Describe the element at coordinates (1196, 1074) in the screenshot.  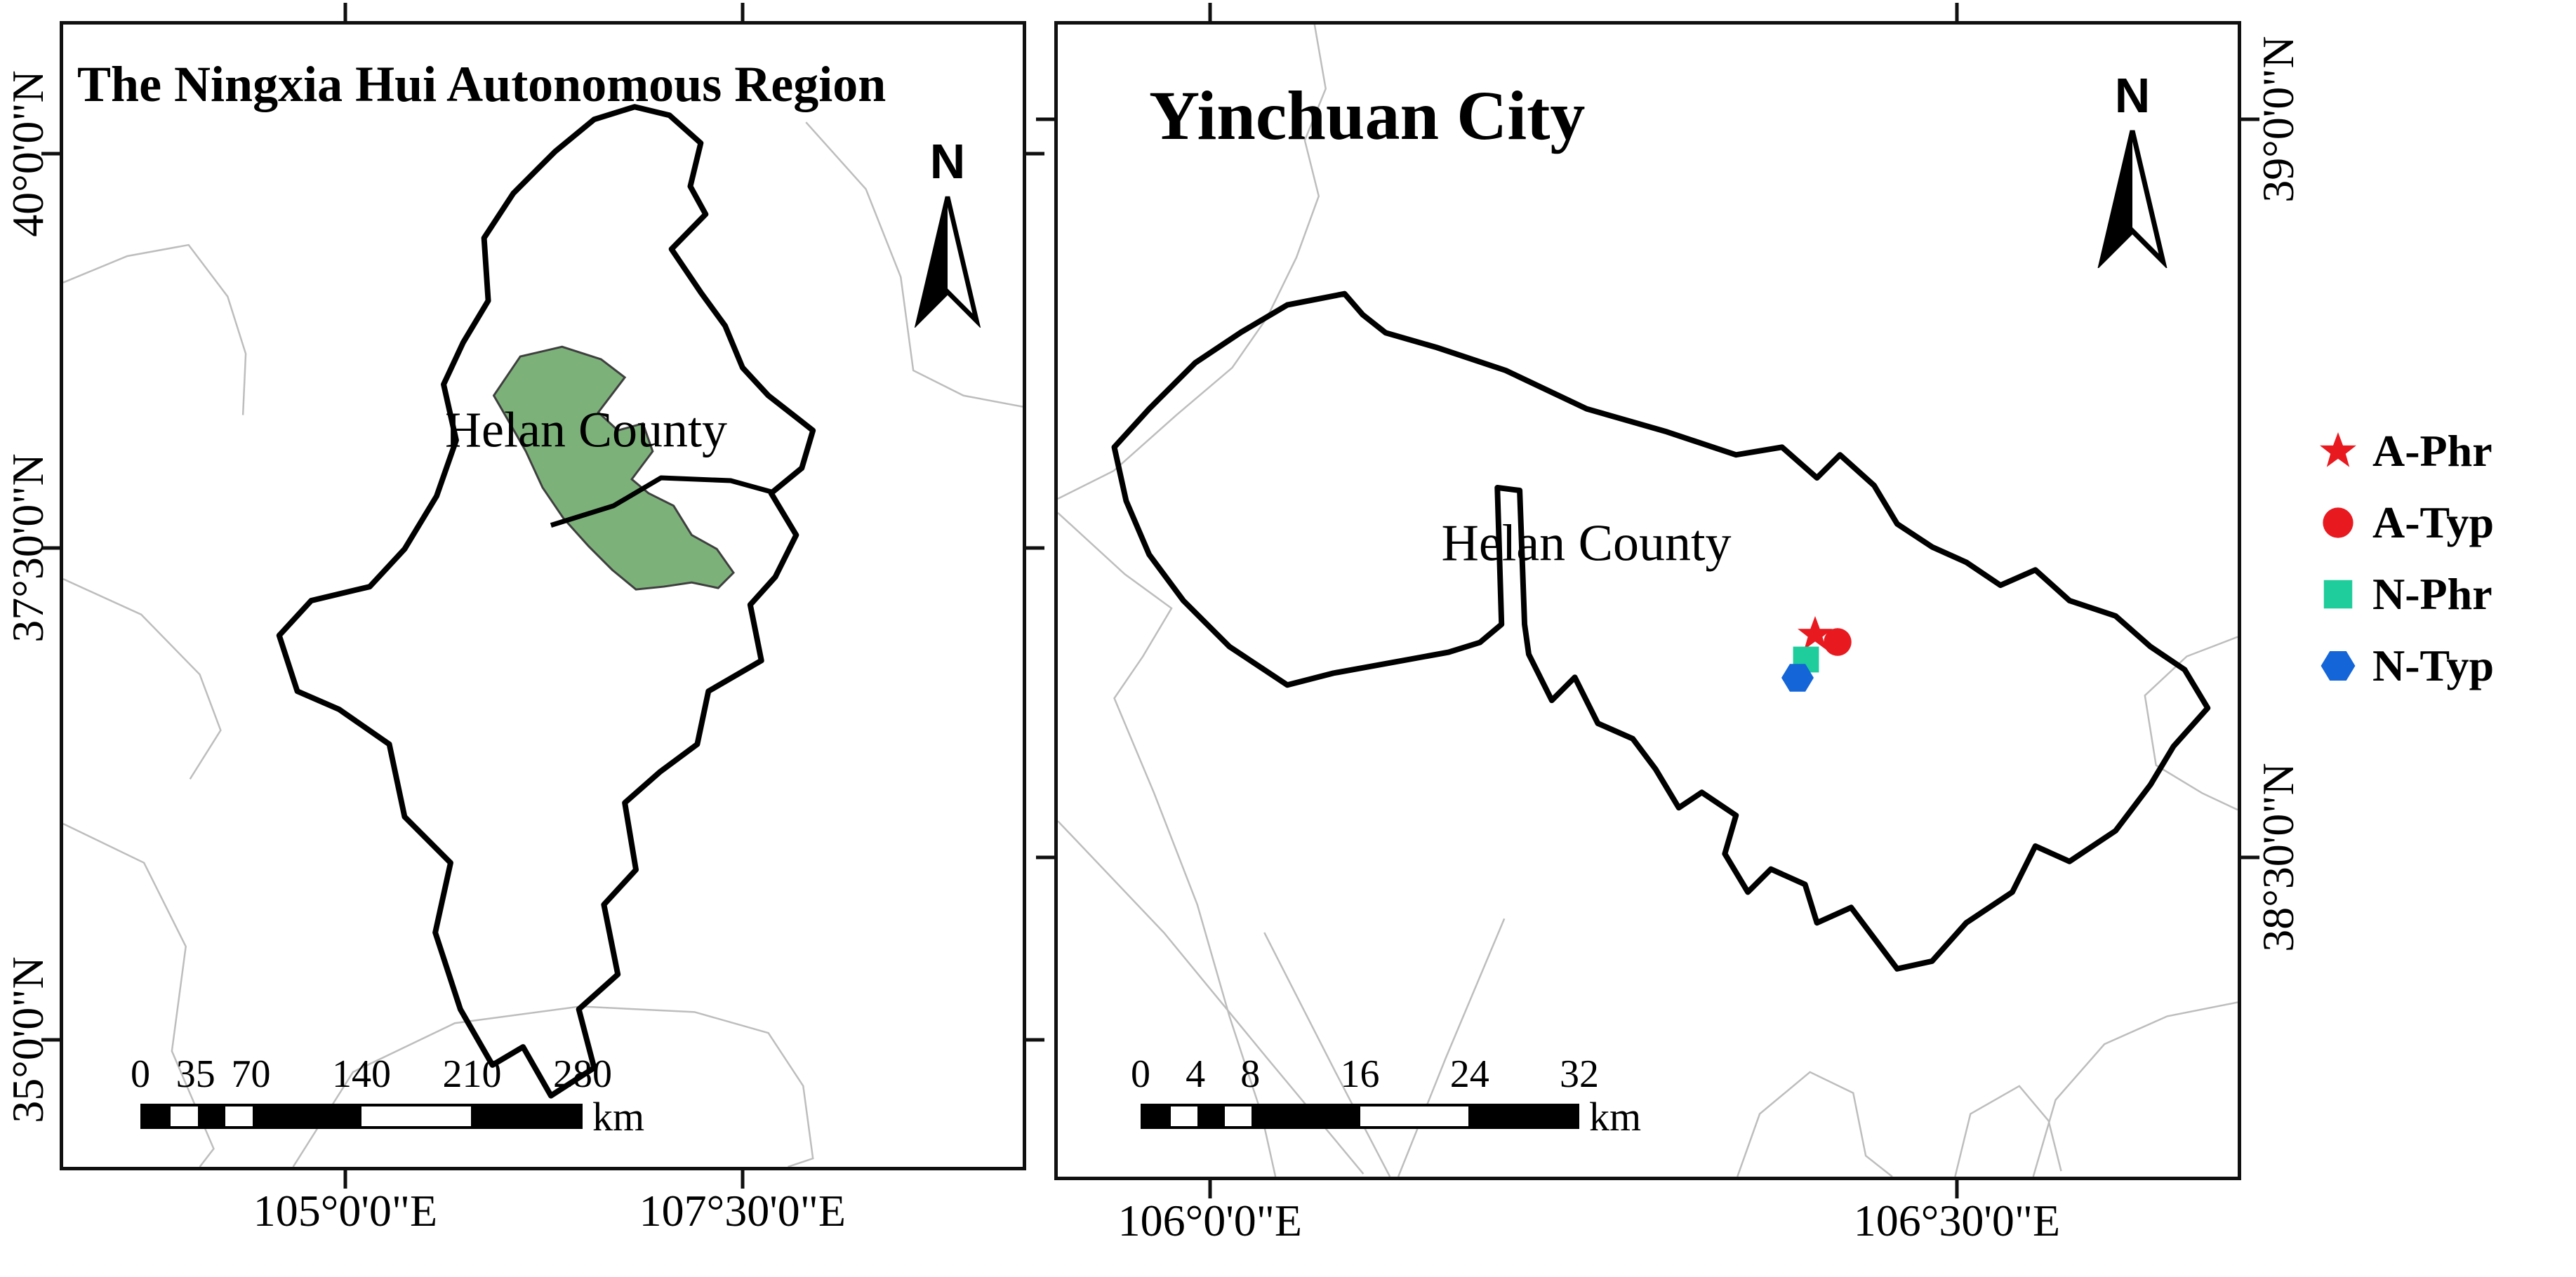
I see `scalebar-value: 4` at that location.